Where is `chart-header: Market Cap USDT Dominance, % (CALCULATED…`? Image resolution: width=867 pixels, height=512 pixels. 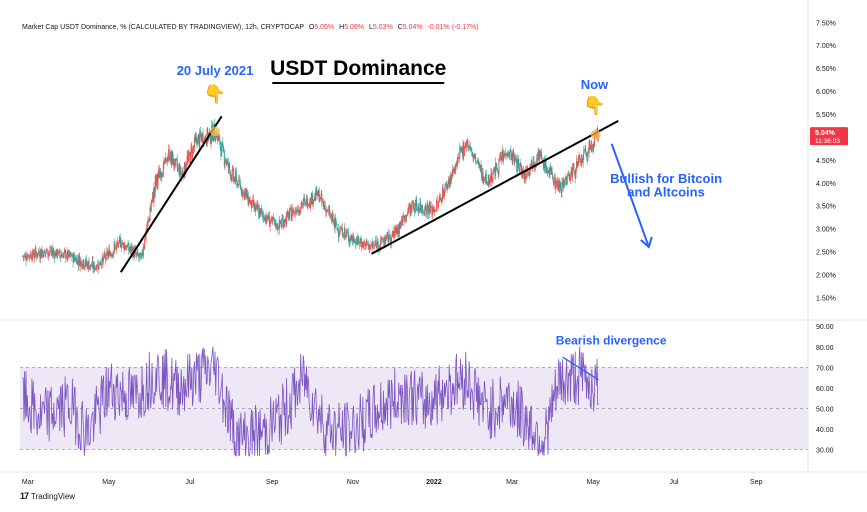 chart-header: Market Cap USDT Dominance, % (CALCULATED… is located at coordinates (250, 27).